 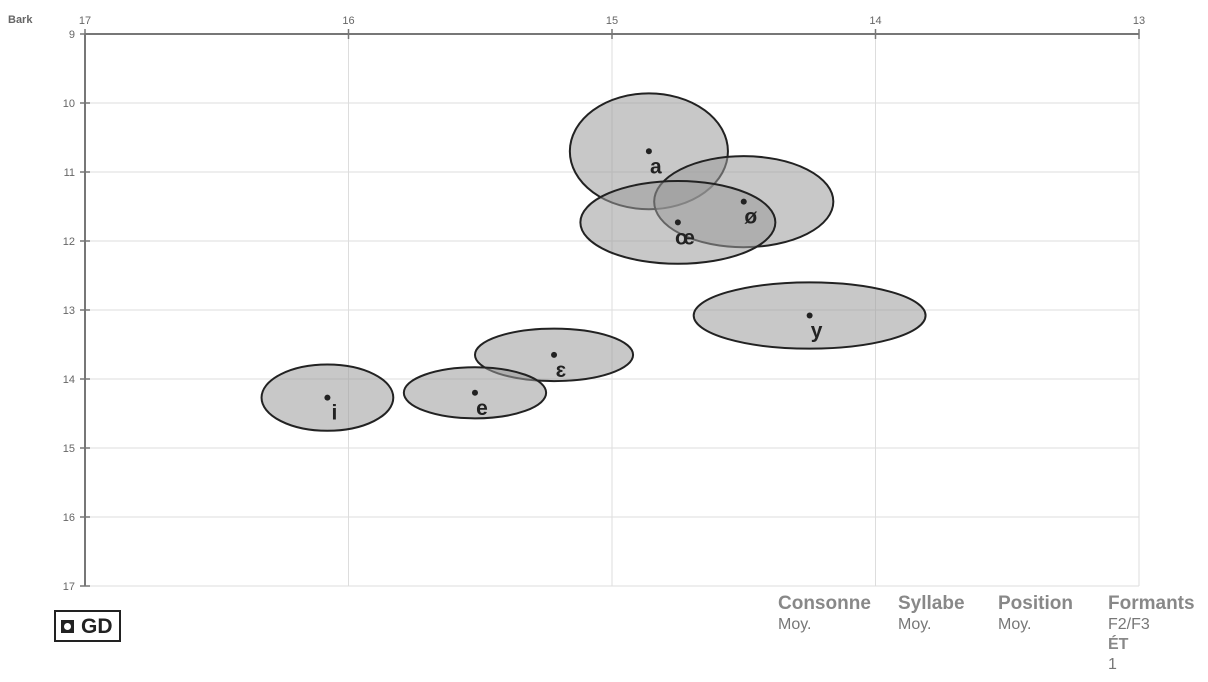 I want to click on point-i, so click(x=327, y=397).